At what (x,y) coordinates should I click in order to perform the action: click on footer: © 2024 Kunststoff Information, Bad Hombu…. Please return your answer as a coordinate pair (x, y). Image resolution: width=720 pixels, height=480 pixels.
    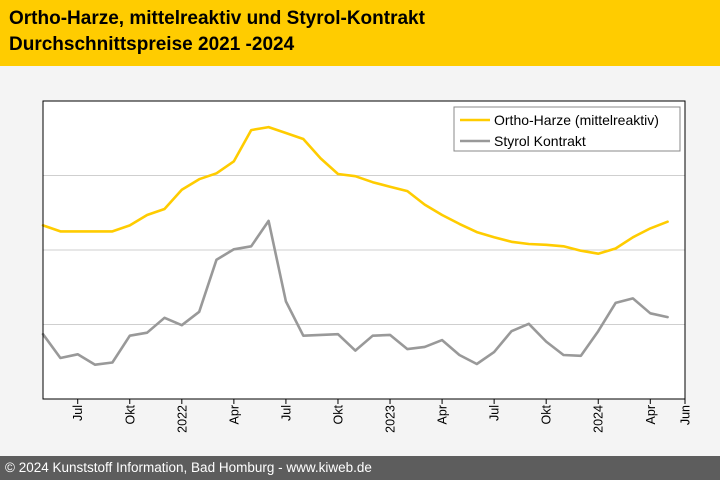
    Looking at the image, I should click on (360, 468).